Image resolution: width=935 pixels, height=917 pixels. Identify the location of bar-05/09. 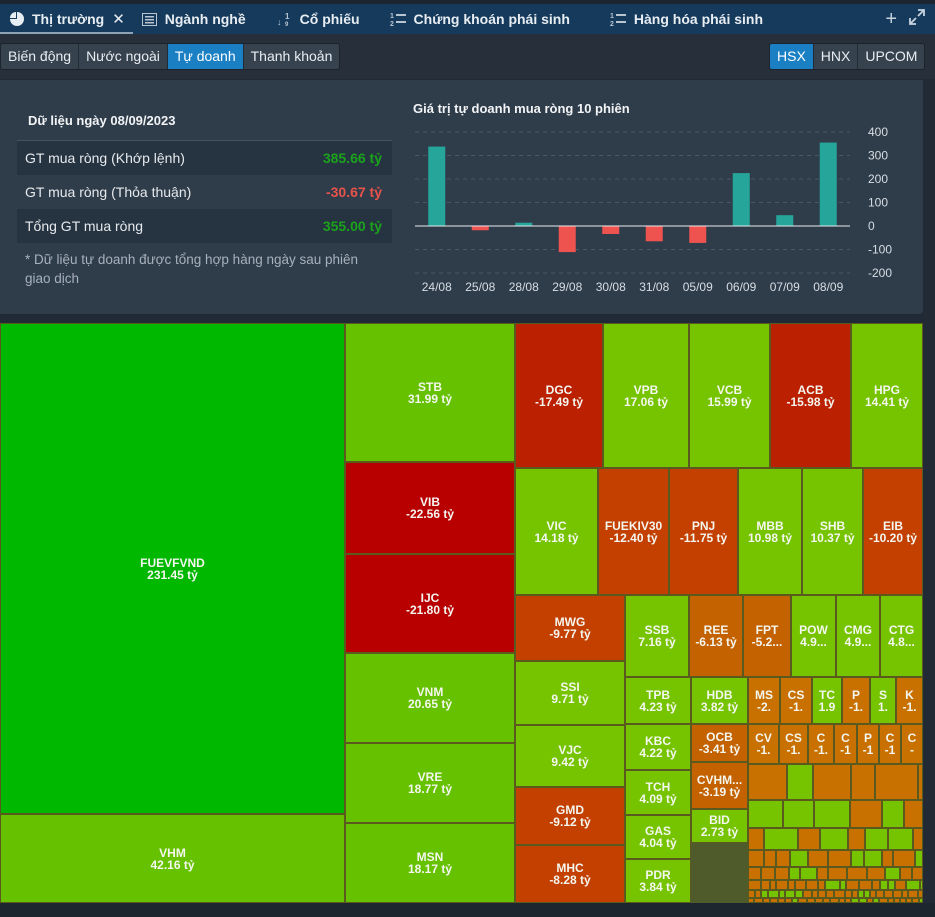
(698, 234).